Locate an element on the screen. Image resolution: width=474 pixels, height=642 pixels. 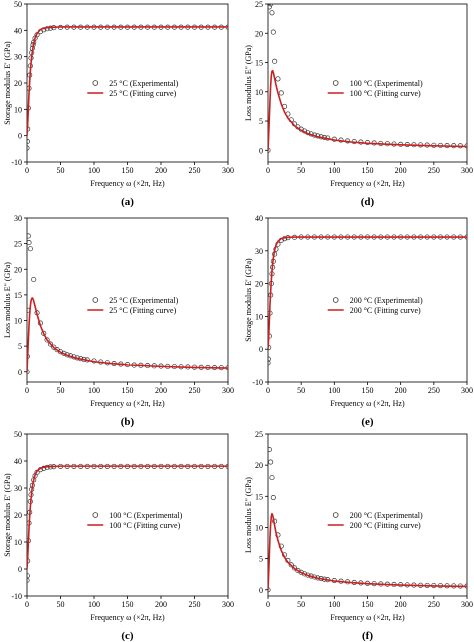
panel-label: (e) is located at coordinates (367, 422).